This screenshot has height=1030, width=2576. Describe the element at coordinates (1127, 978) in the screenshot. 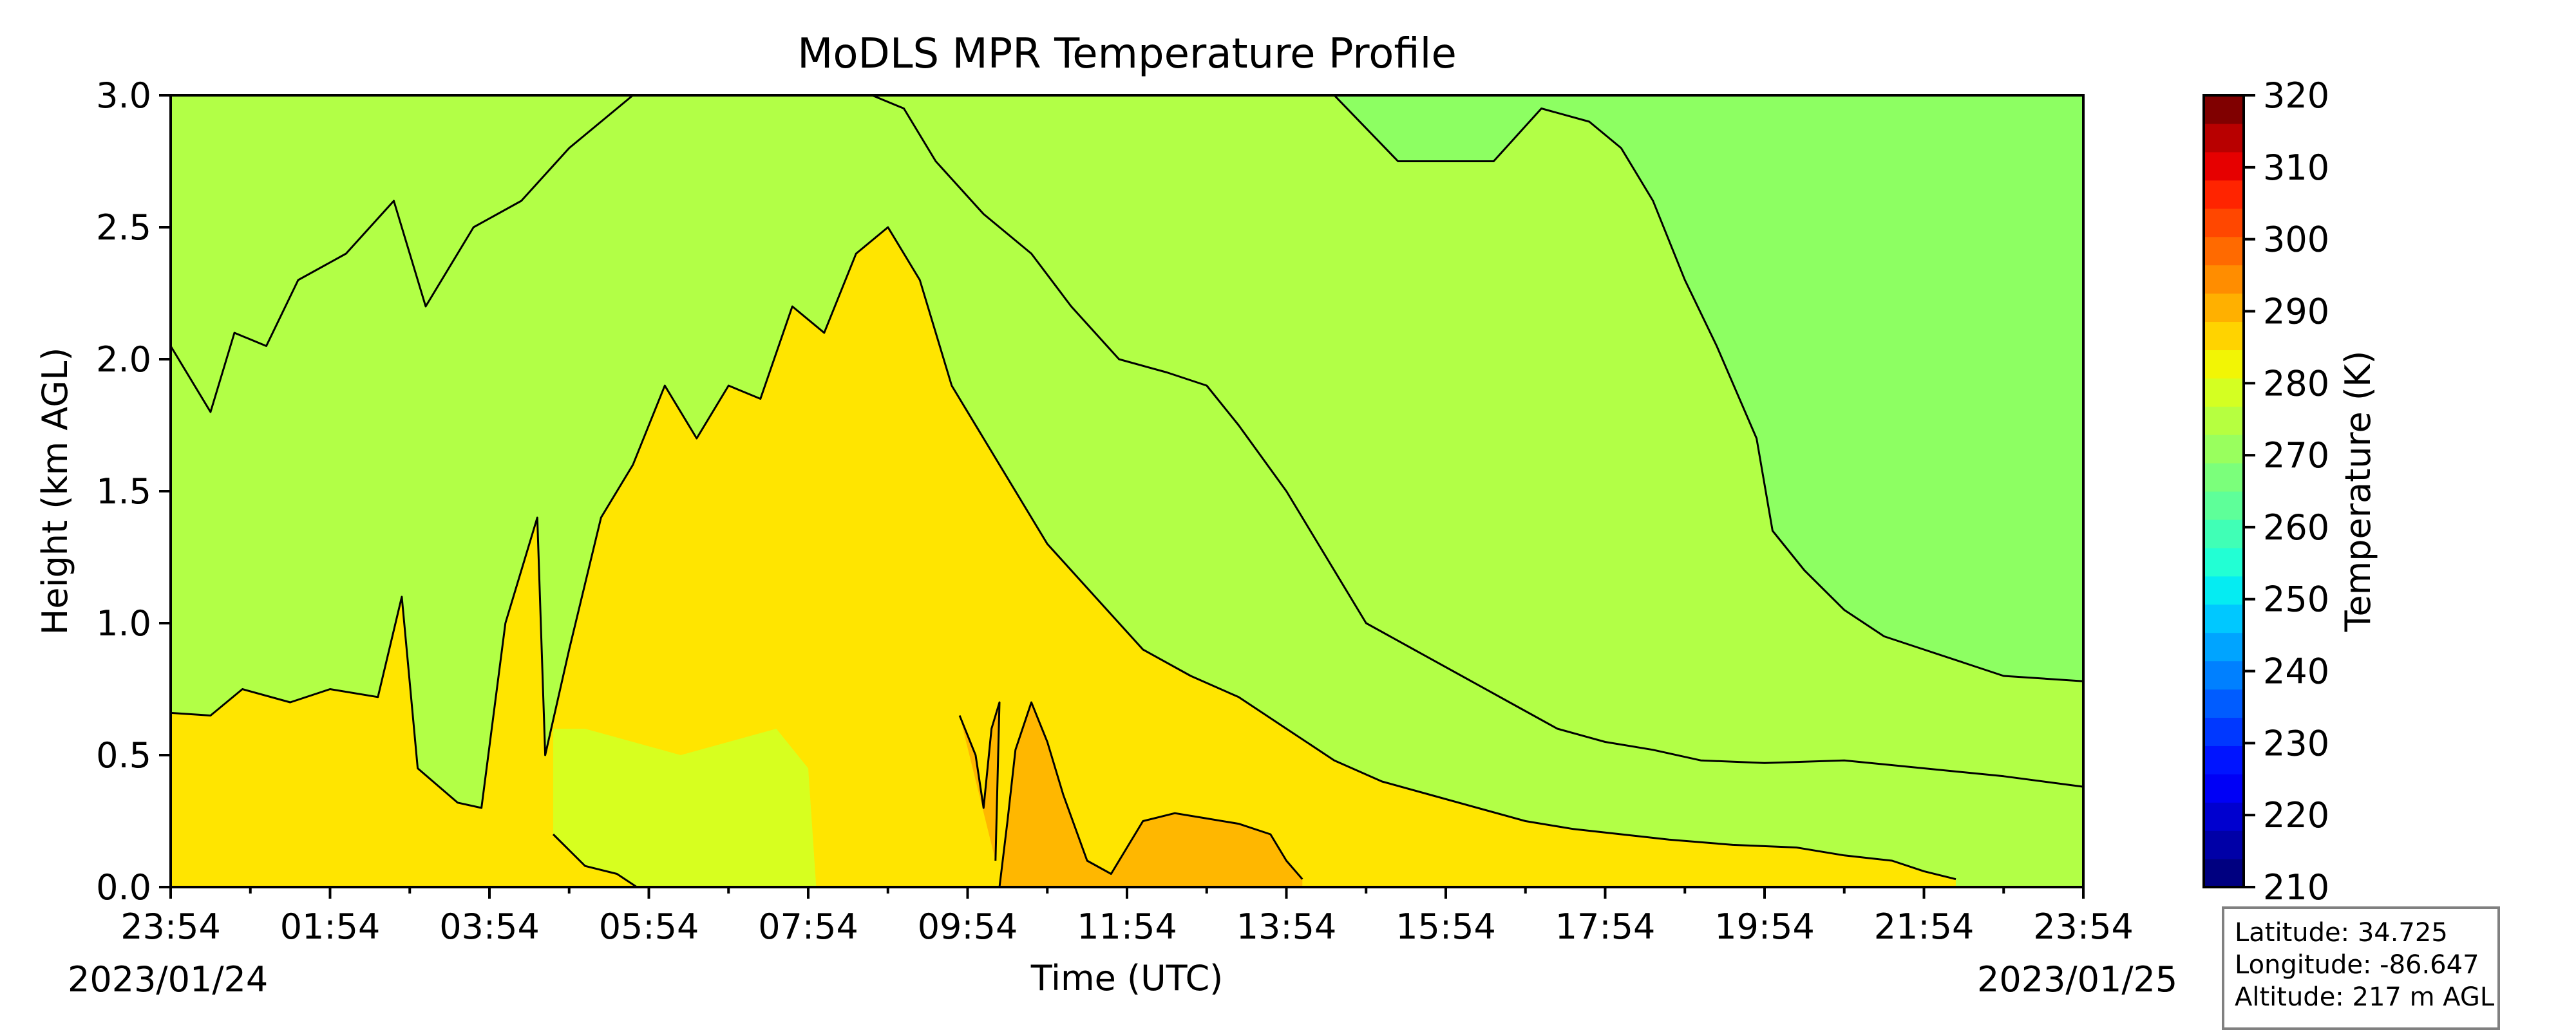

I see `x-axis-label: Time (UTC)` at that location.